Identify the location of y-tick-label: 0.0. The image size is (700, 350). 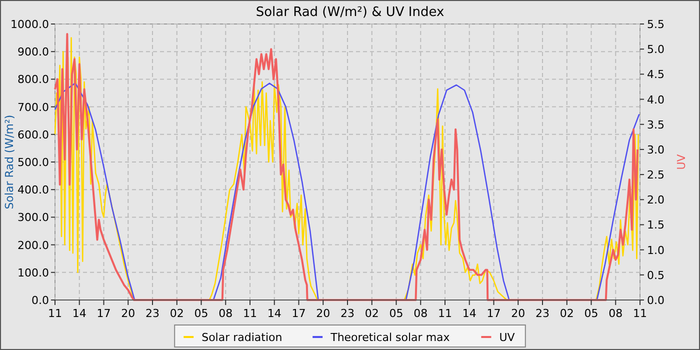
(40, 300).